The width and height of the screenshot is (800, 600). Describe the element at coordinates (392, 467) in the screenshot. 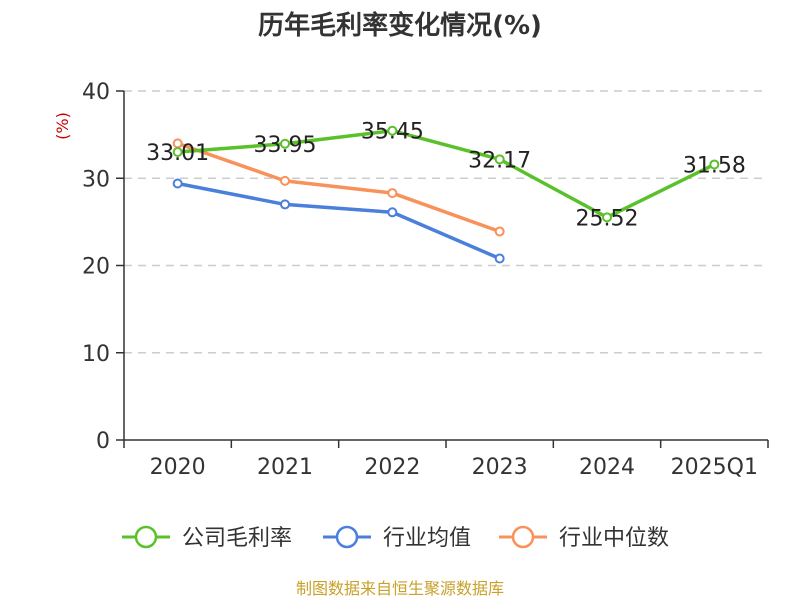

I see `x-tick-label: 2022` at that location.